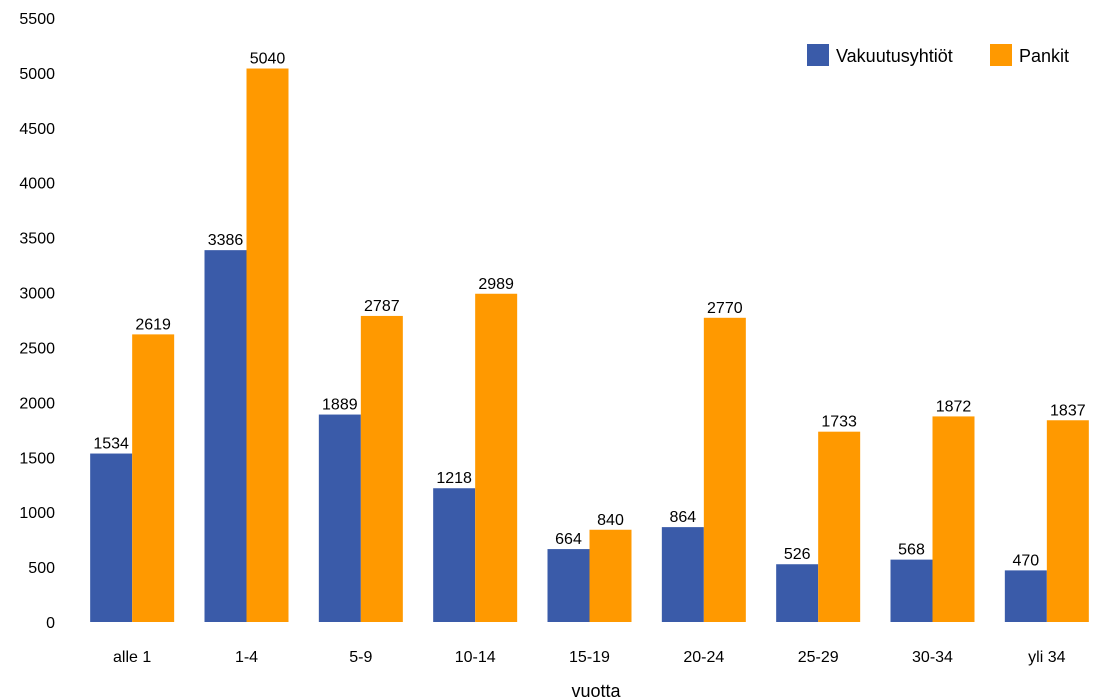  Describe the element at coordinates (268, 59) in the screenshot. I see `data-label: 5040` at that location.